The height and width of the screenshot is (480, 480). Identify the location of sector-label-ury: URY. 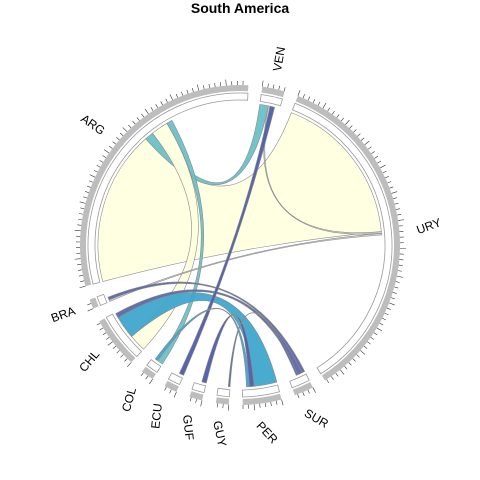
(429, 226).